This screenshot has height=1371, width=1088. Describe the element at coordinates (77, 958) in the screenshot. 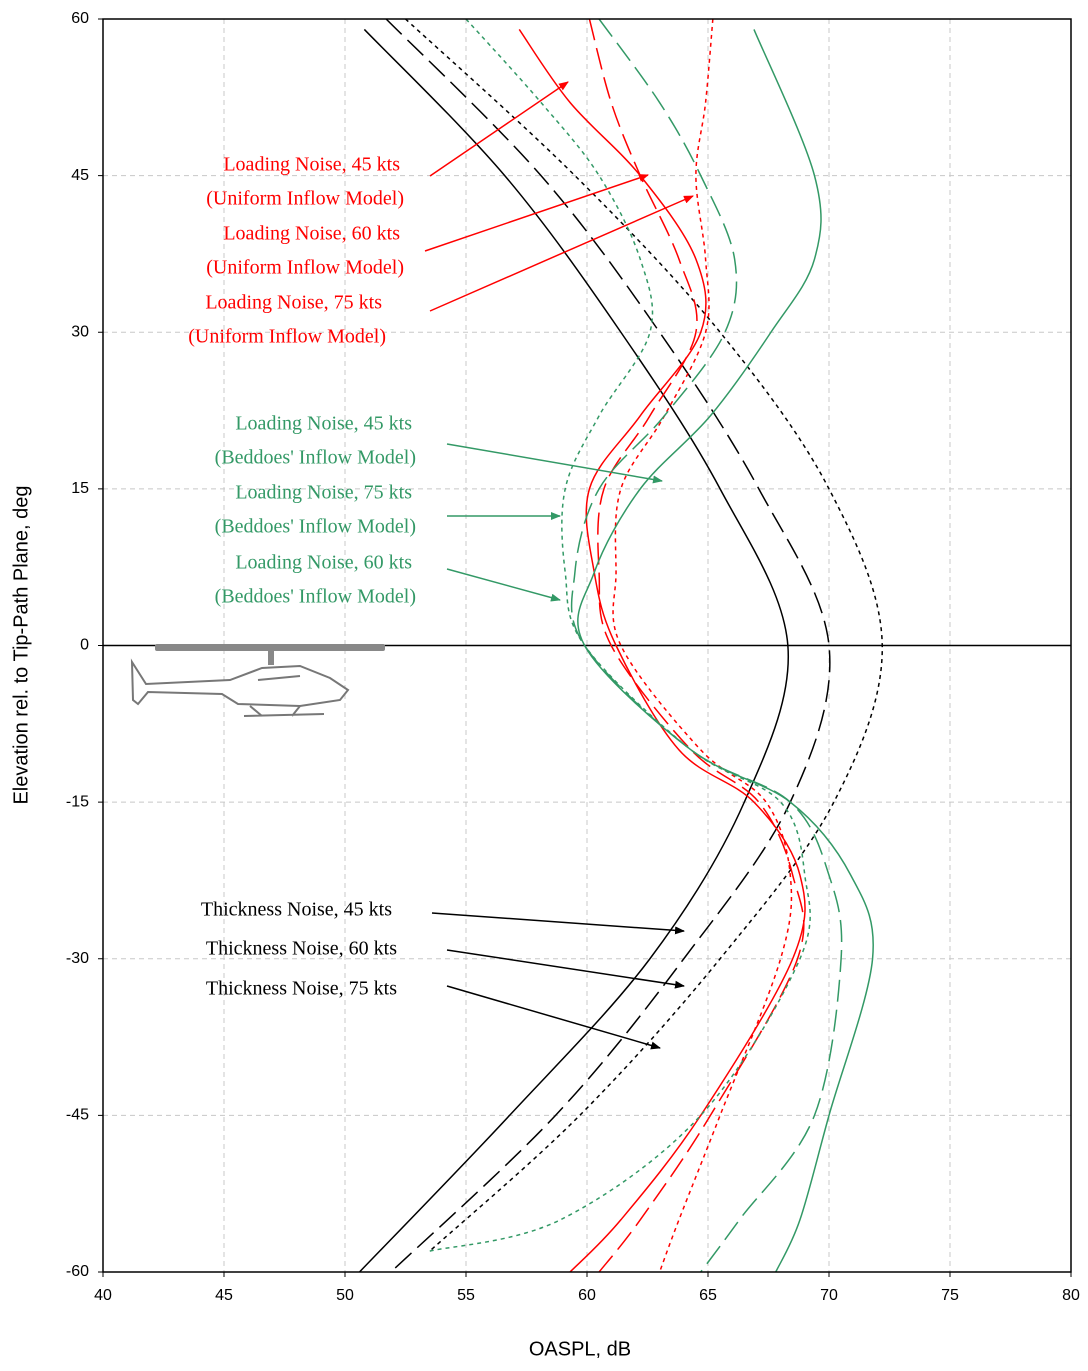

I see `y-tick-label: -30` at that location.